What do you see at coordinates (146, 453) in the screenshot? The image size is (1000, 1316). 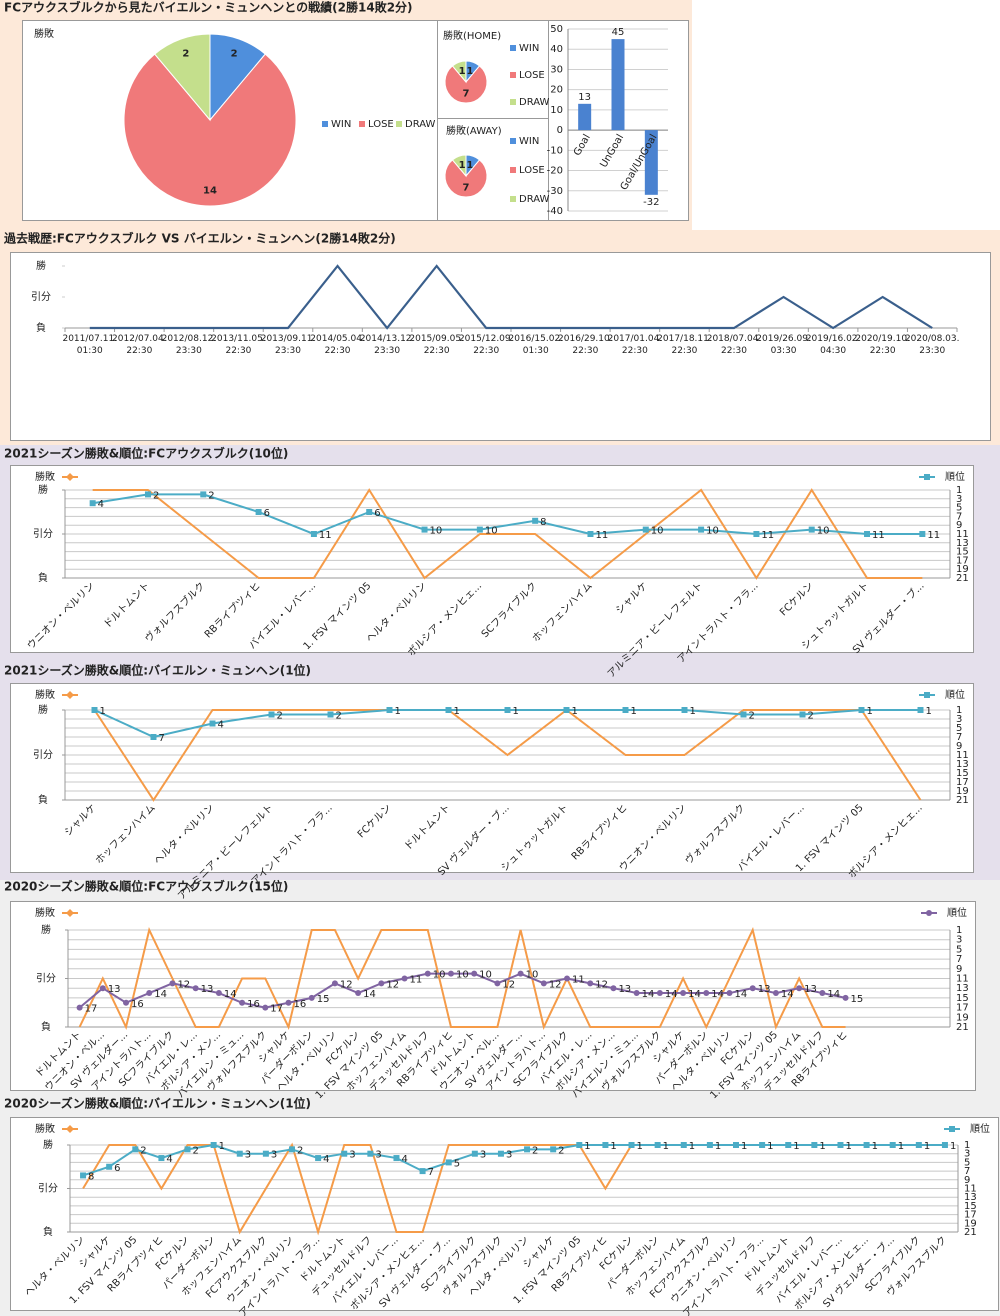 I see `section-title: 2021シーズン勝敗&順位:FCアウクスブルク(10位)` at bounding box center [146, 453].